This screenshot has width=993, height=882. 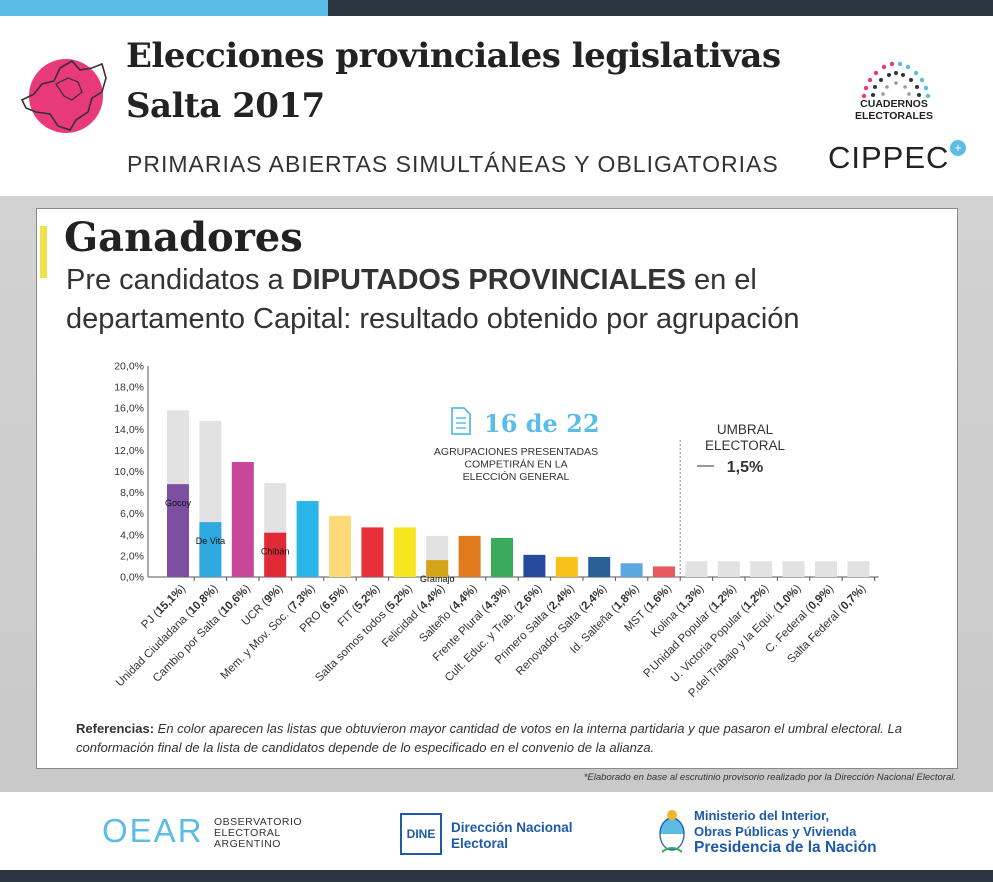 What do you see at coordinates (129, 430) in the screenshot?
I see `y-tick-label: 14,0%` at bounding box center [129, 430].